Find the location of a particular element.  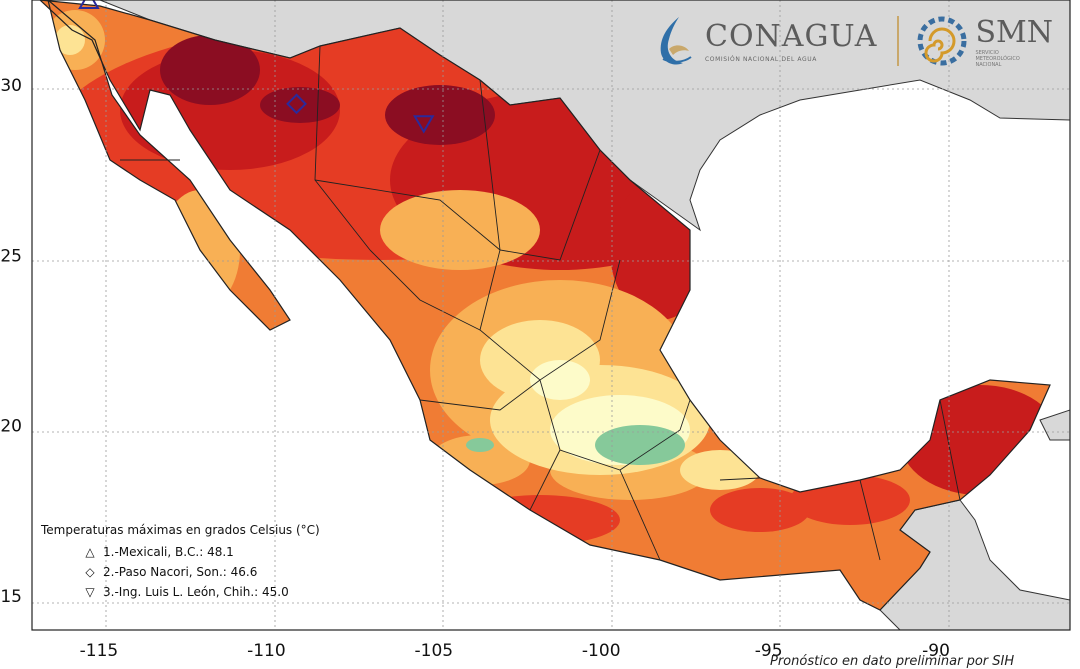

legend-label: 1.-Mexicali, B.C.: 48.1 is located at coordinates (168, 552).